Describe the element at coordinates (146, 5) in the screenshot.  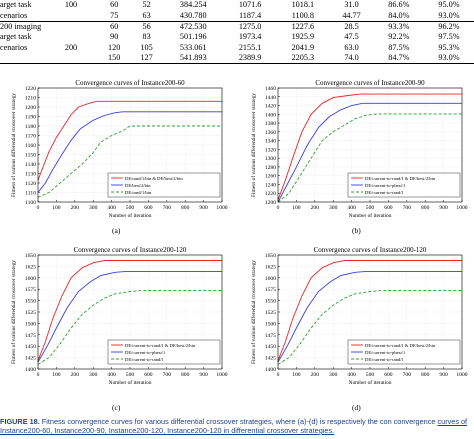
I see `table-cell: 52` at that location.